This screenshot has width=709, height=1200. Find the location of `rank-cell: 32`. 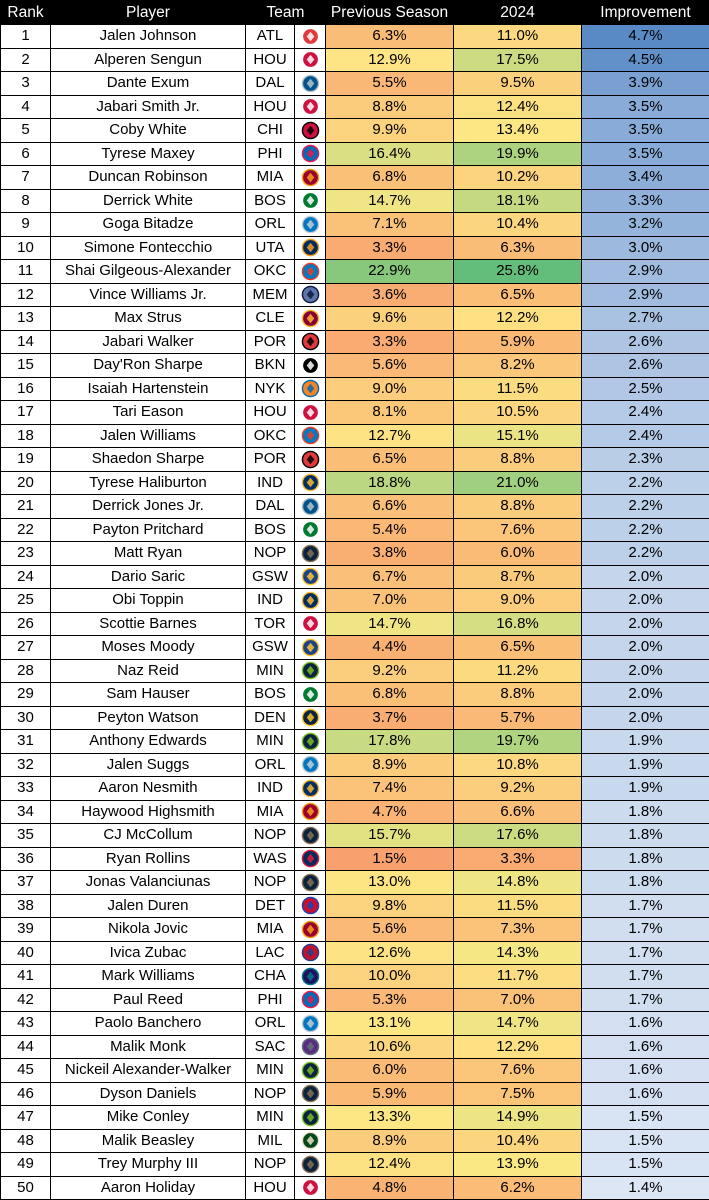

rank-cell: 32 is located at coordinates (25, 764).